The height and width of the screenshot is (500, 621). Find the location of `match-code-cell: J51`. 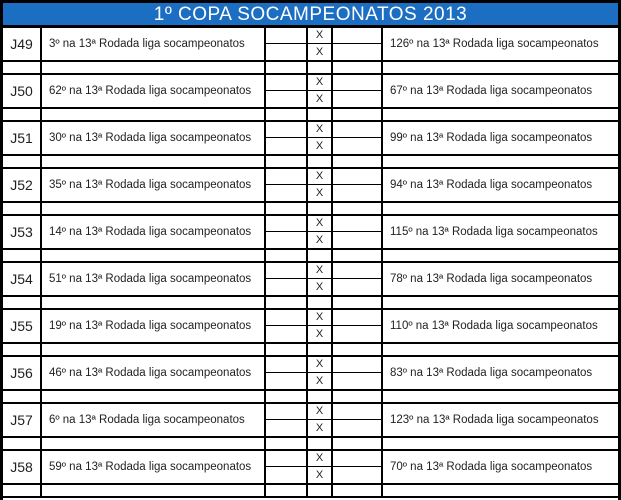

match-code-cell: J51 is located at coordinates (22, 138).